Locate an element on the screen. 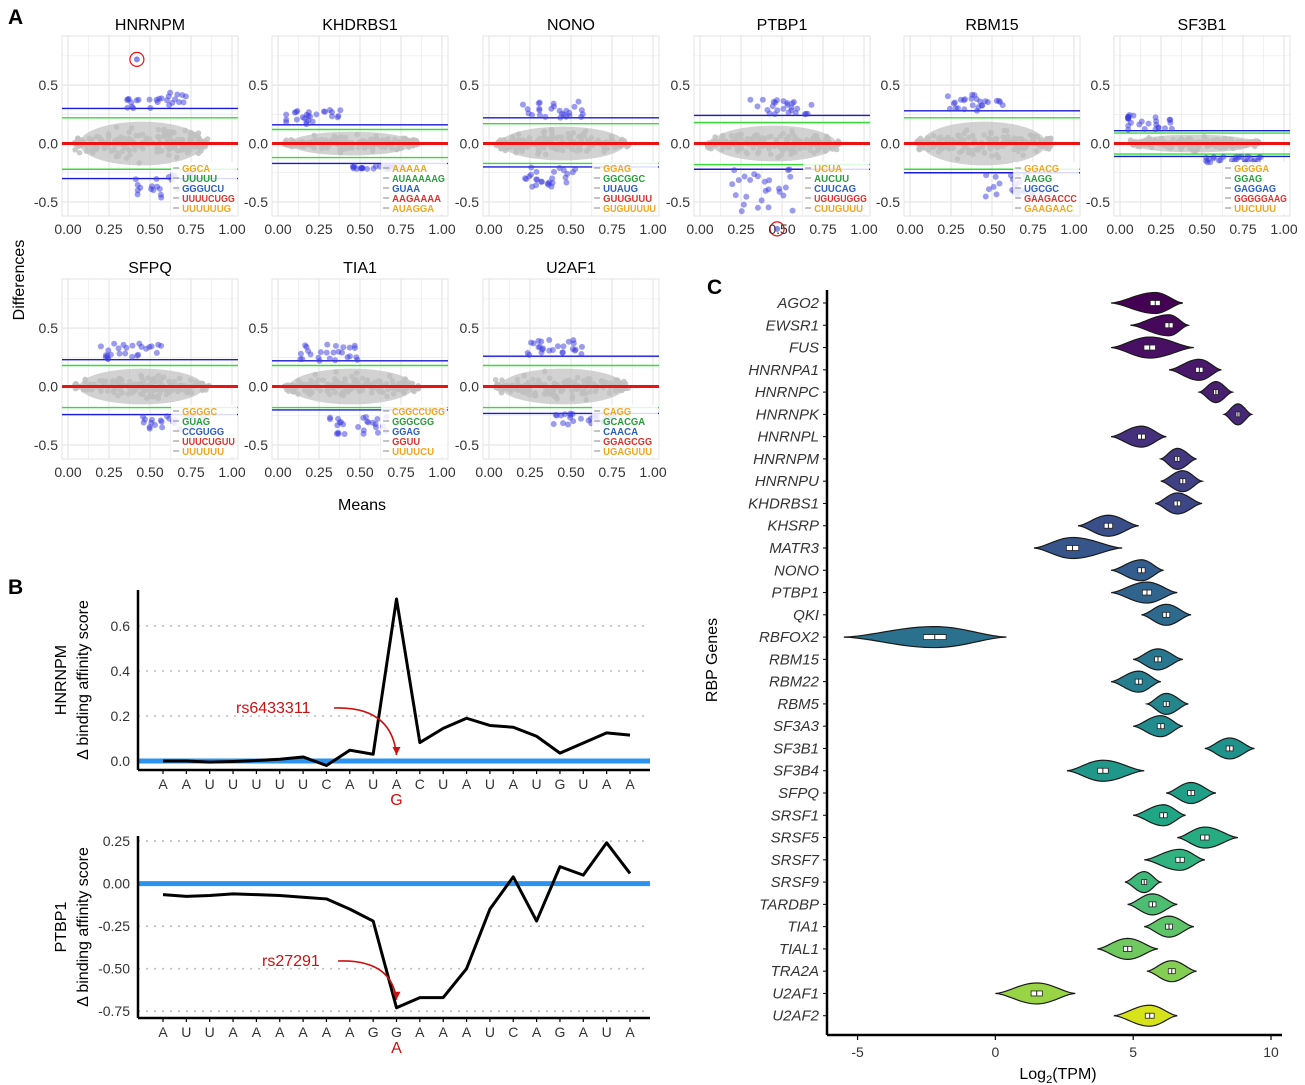  violin-sfpq: SFPQ is located at coordinates (997, 793).